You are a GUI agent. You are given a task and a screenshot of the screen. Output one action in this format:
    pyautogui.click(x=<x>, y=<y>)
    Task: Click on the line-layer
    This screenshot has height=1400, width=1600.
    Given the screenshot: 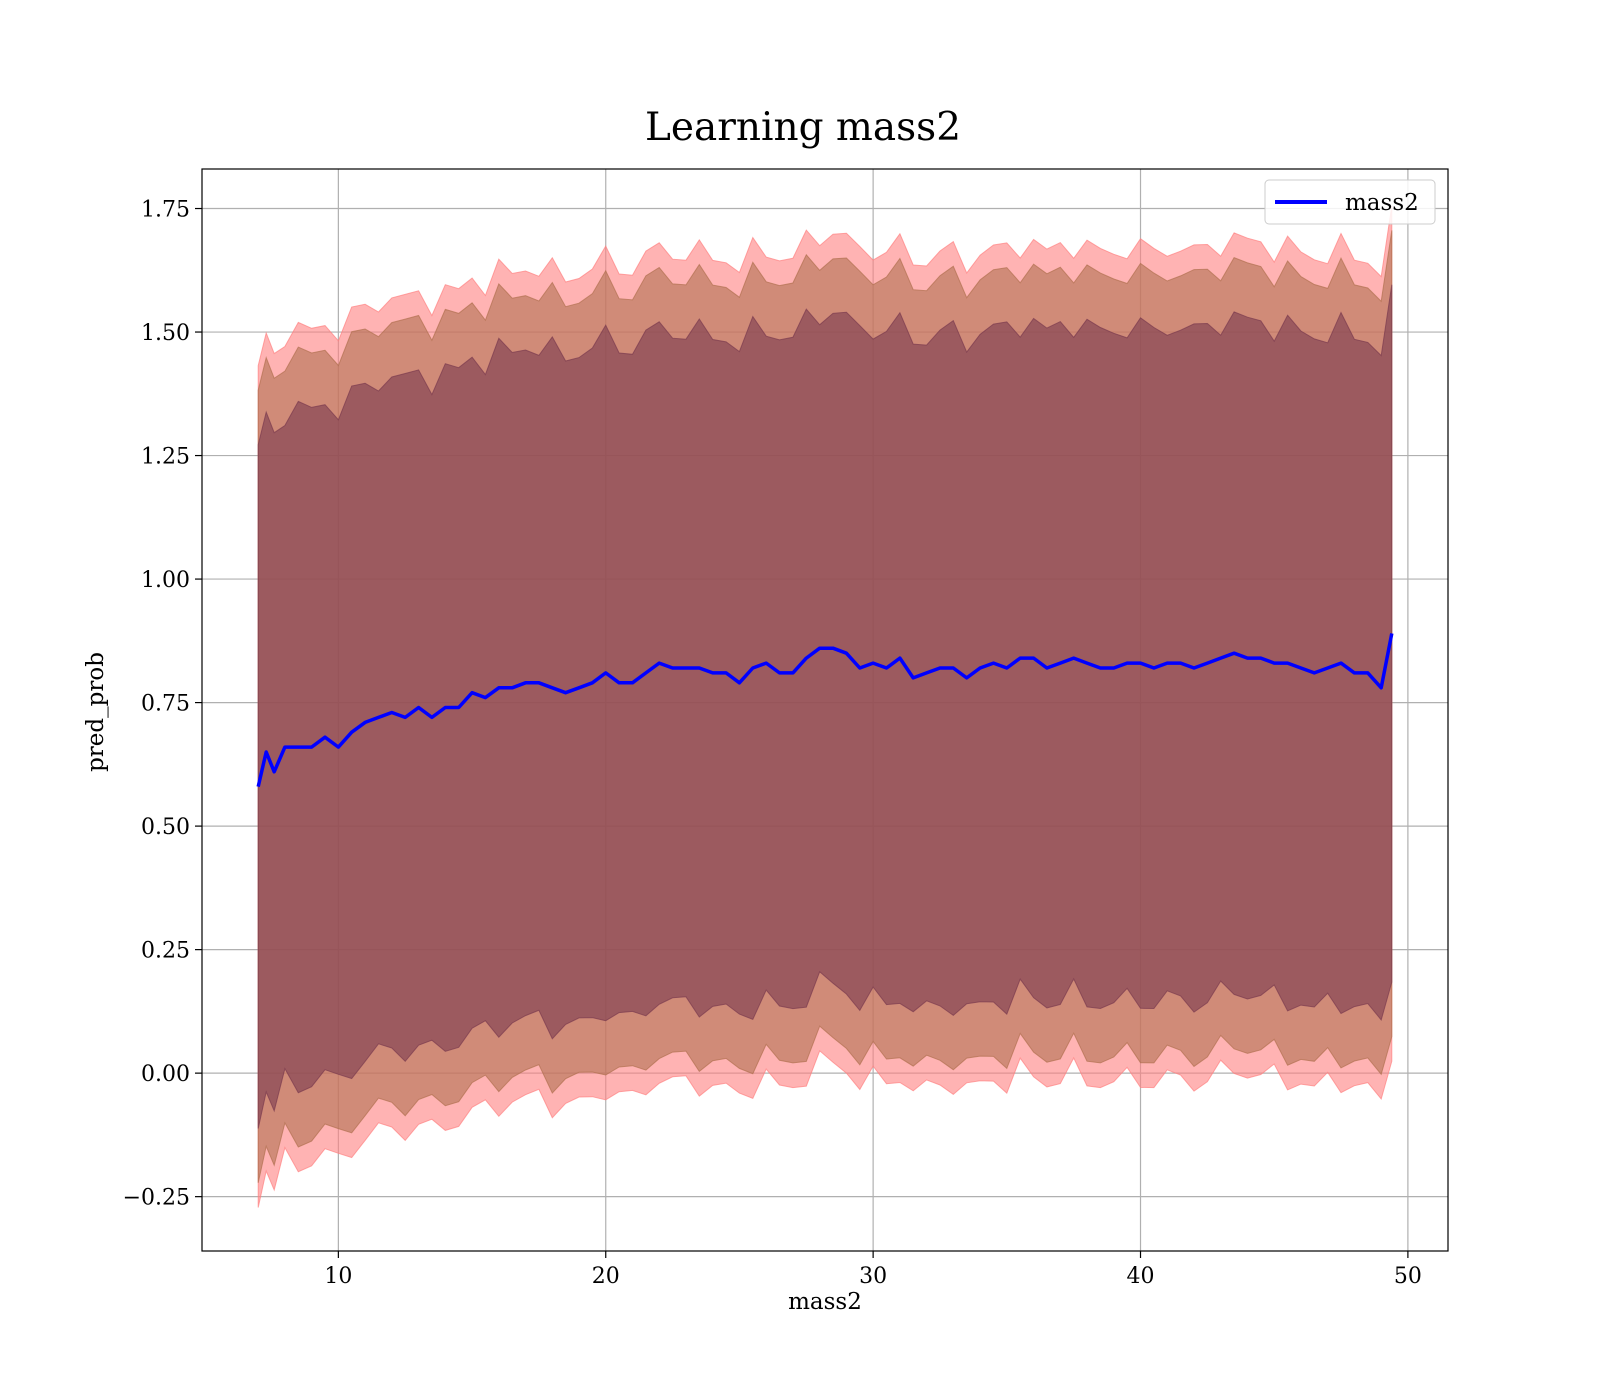 What is the action you would take?
    pyautogui.click(x=825, y=710)
    